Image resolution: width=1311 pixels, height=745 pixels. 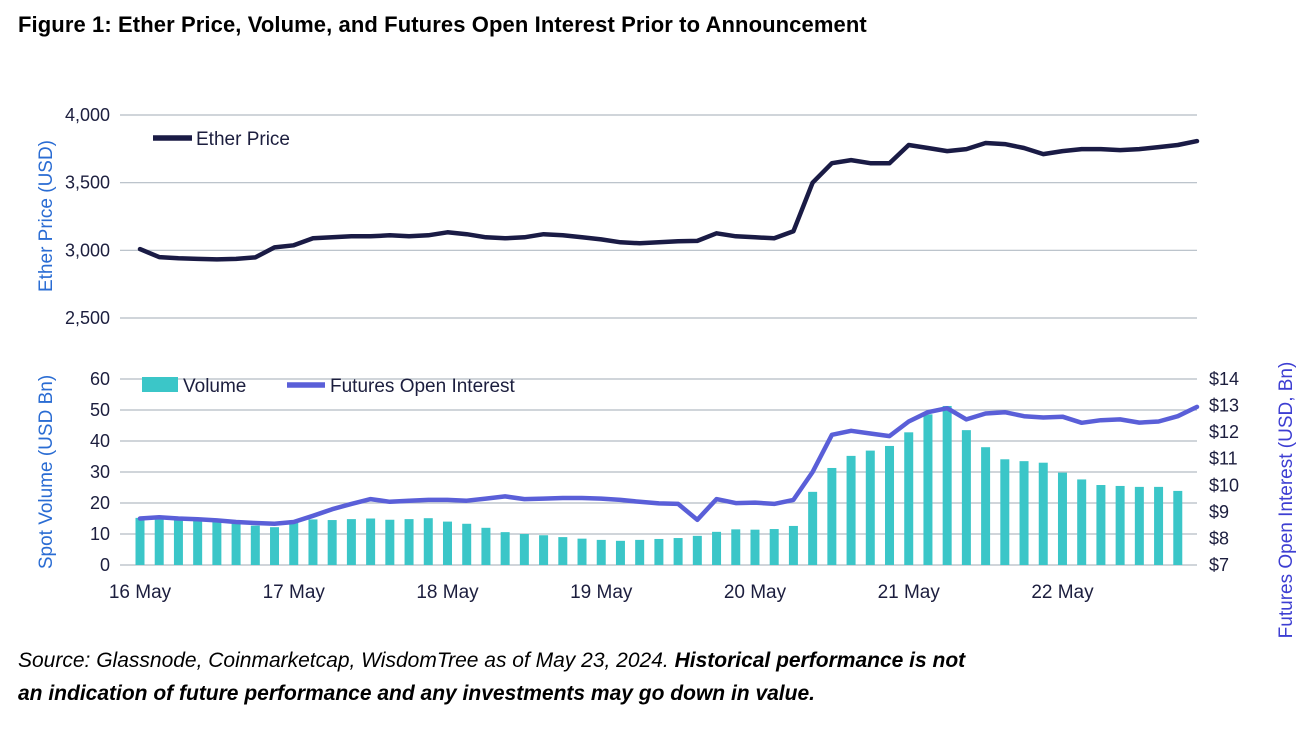 What do you see at coordinates (46, 216) in the screenshot?
I see `price-axis-title: Ether Price (USD)` at bounding box center [46, 216].